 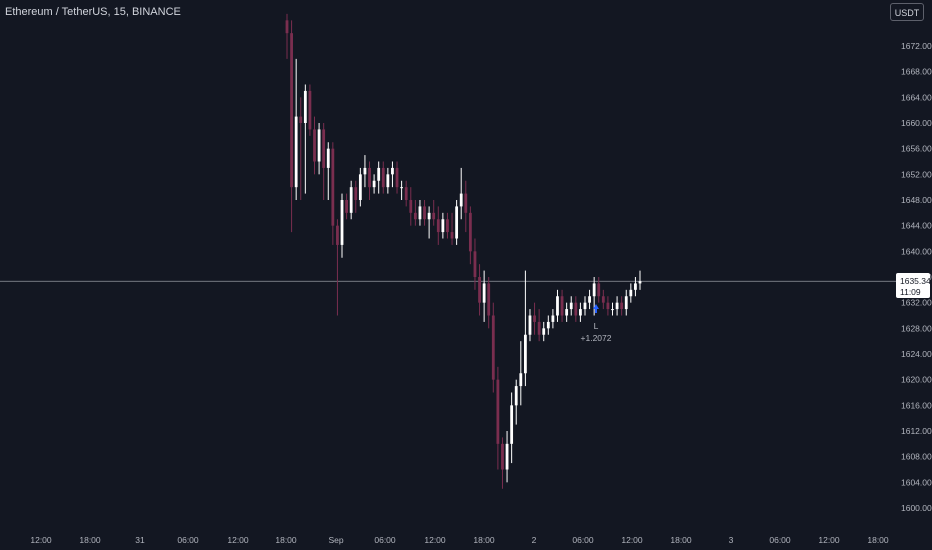 What do you see at coordinates (534, 540) in the screenshot?
I see `time-tick-label: 2` at bounding box center [534, 540].